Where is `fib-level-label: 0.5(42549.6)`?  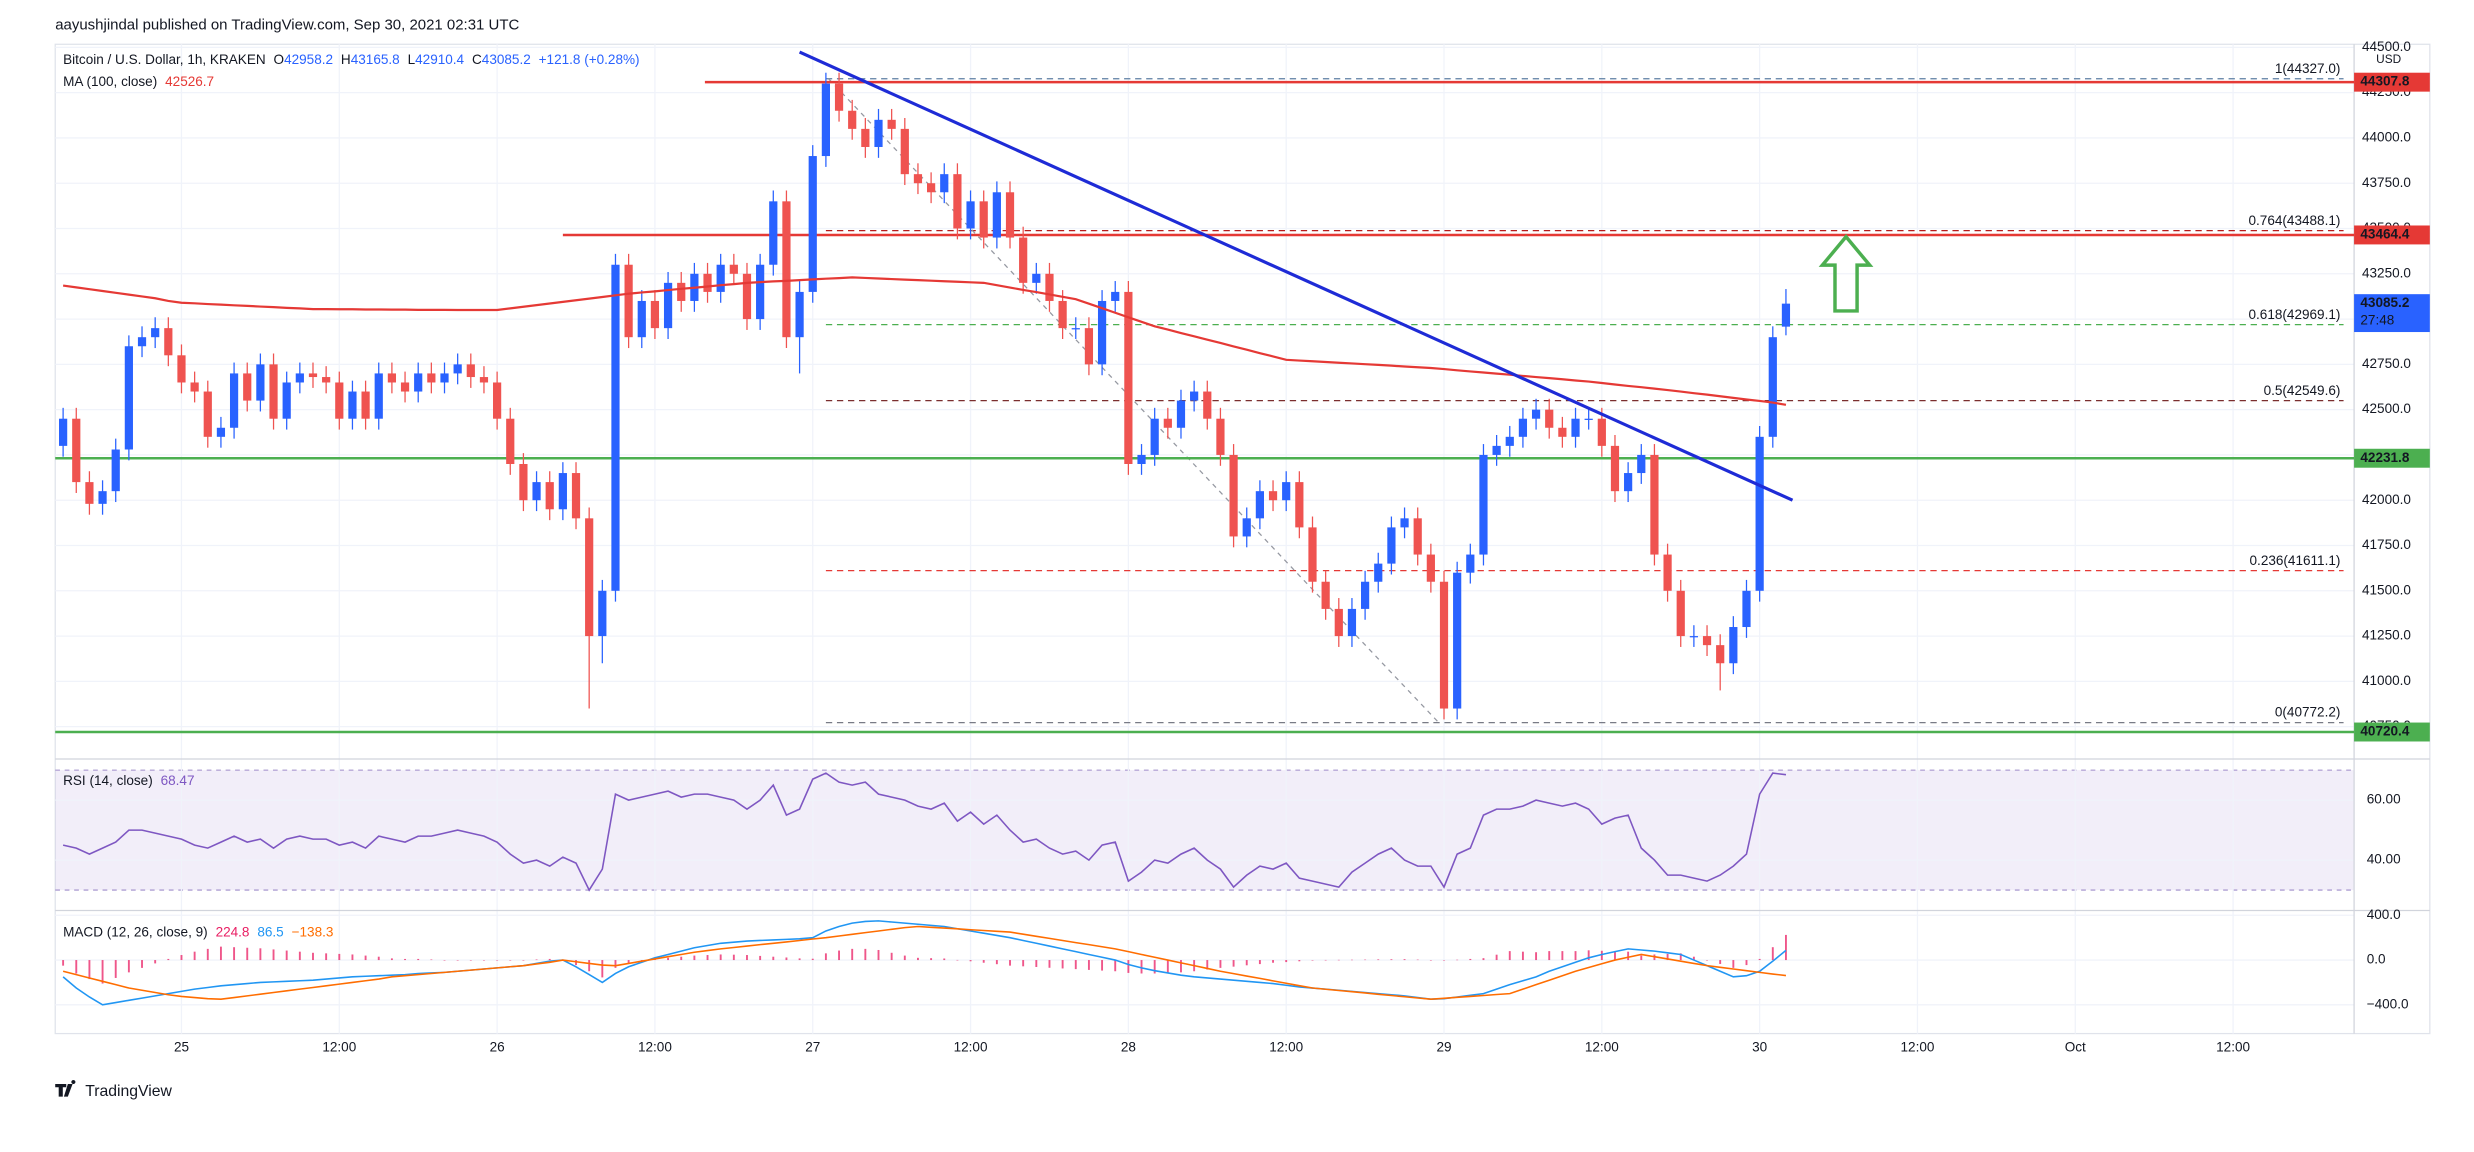
fib-level-label: 0.5(42549.6) is located at coordinates (2302, 390).